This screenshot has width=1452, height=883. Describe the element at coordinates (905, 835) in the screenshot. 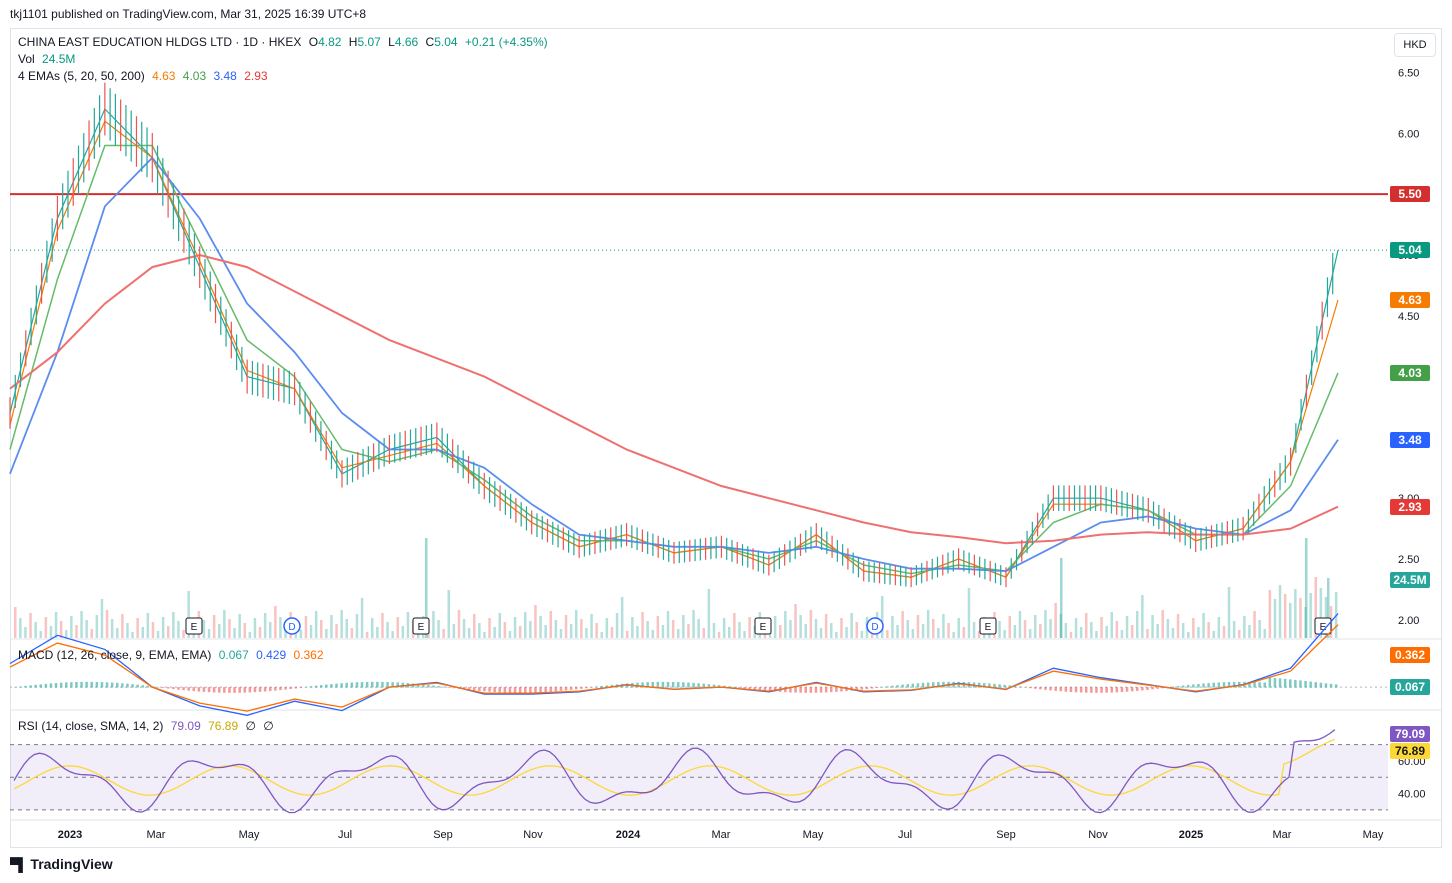

I see `time-axis-label: Jul` at that location.